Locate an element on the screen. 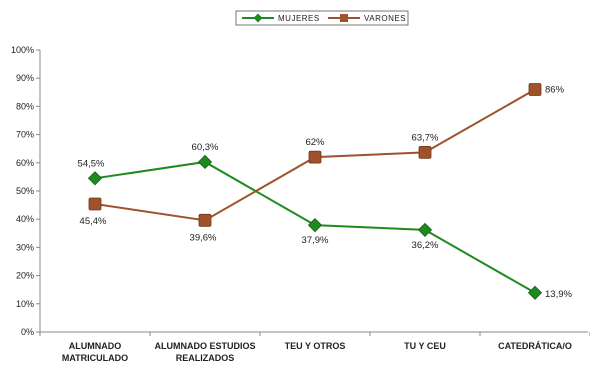 Image resolution: width=590 pixels, height=367 pixels. y-tick-label: 60% is located at coordinates (25, 163).